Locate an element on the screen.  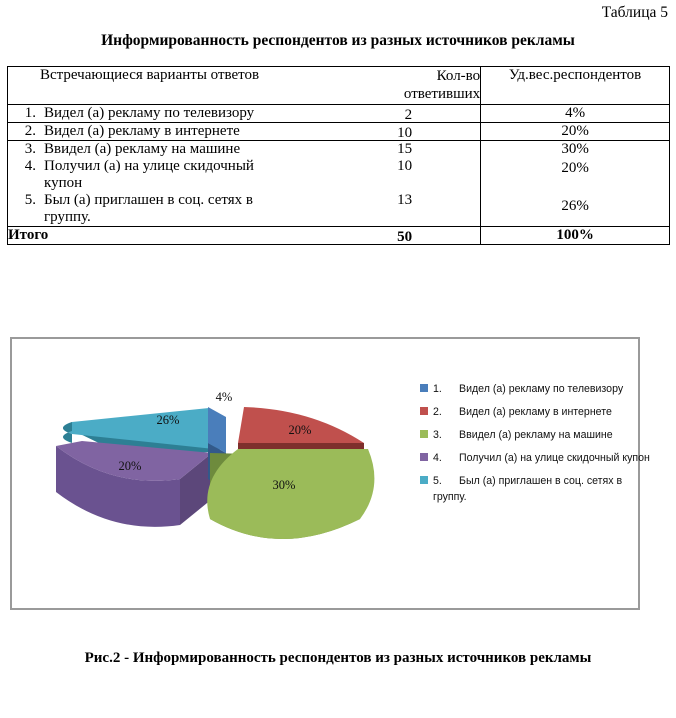
header-cell-share: Уд.вес.респондентов is located at coordinates (575, 85).